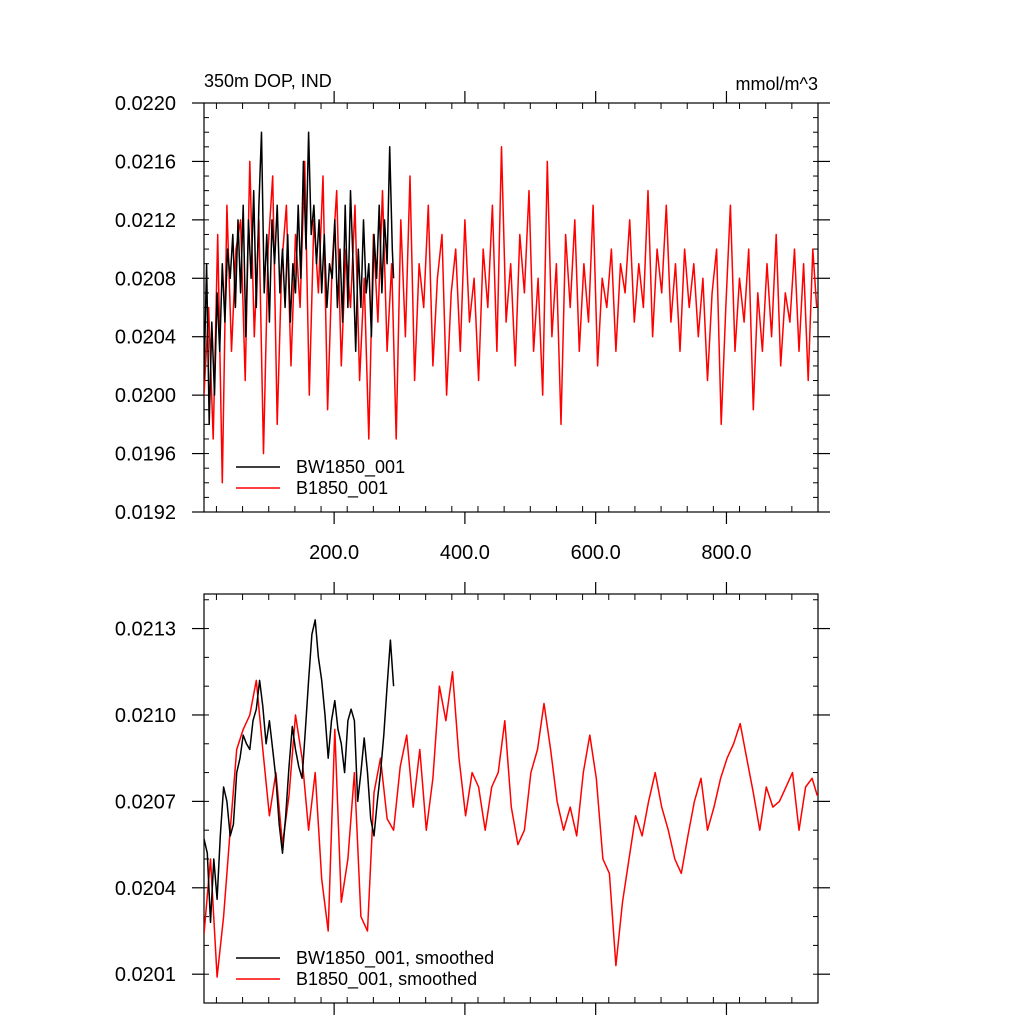 This screenshot has width=1024, height=1024. What do you see at coordinates (268, 81) in the screenshot?
I see `chart-title: 350m DOP, IND` at bounding box center [268, 81].